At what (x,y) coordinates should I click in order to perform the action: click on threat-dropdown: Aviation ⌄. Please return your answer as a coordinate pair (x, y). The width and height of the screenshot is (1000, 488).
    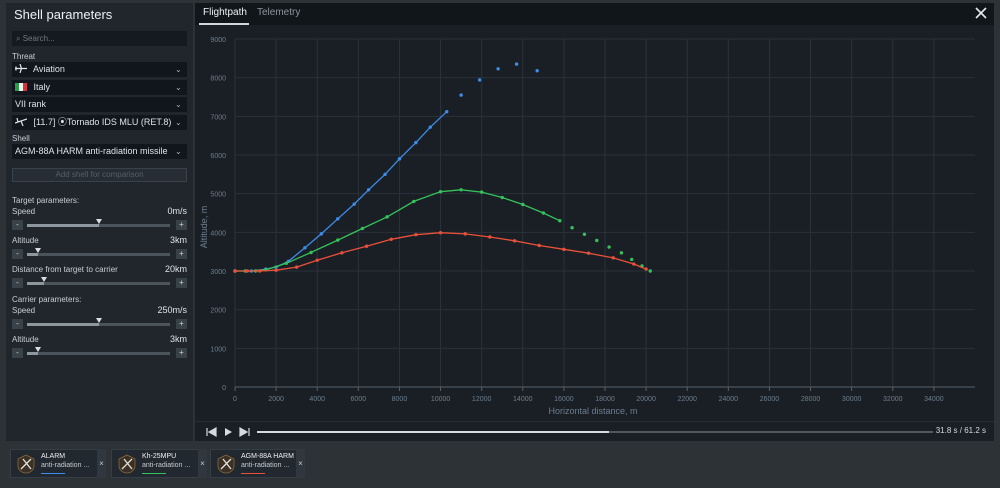
    Looking at the image, I should click on (99, 69).